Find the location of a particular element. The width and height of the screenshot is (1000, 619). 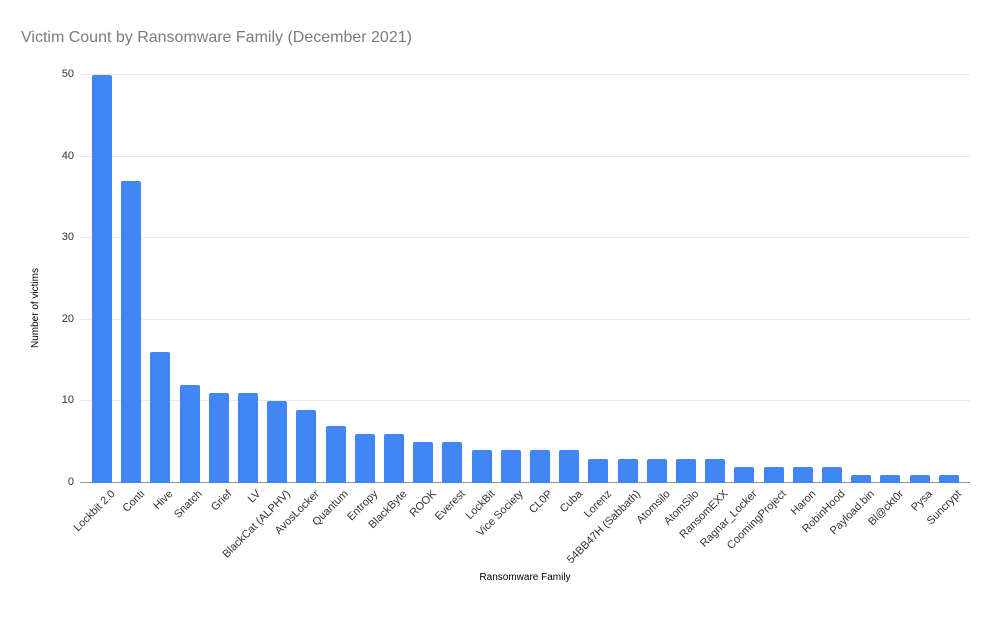

y-tick-label: 40 is located at coordinates (67, 155).